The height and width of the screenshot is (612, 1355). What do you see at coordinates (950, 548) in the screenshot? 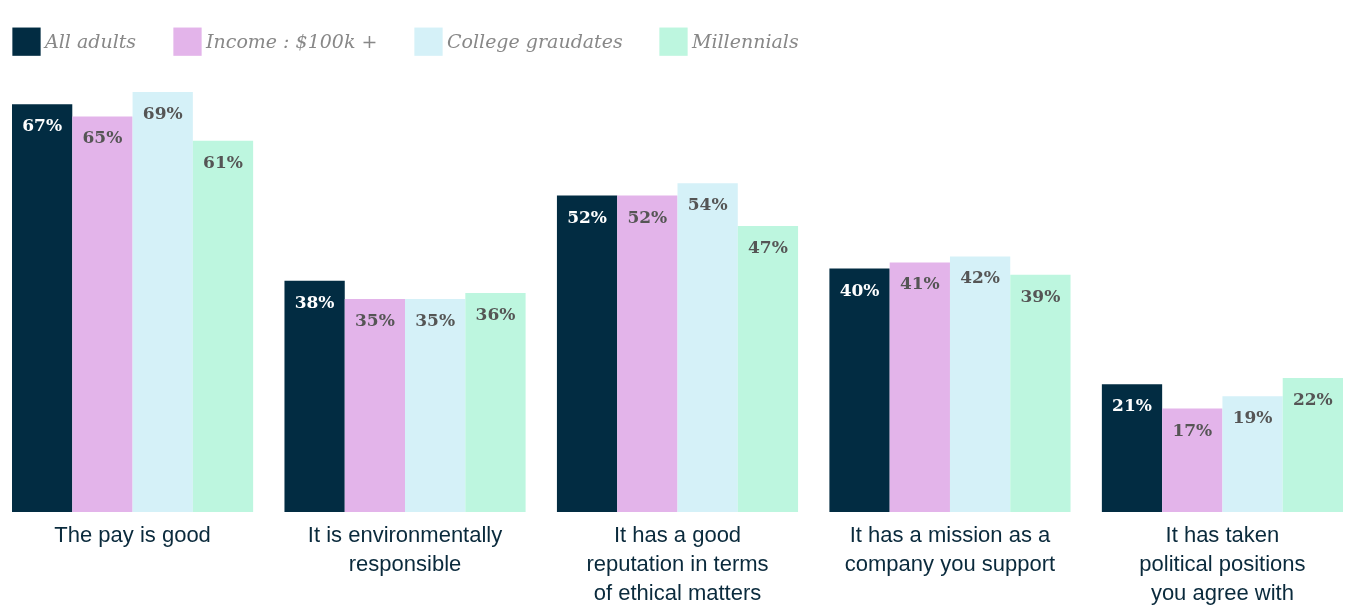
I see `x-tick-label: It has a mission as a company you support` at bounding box center [950, 548].